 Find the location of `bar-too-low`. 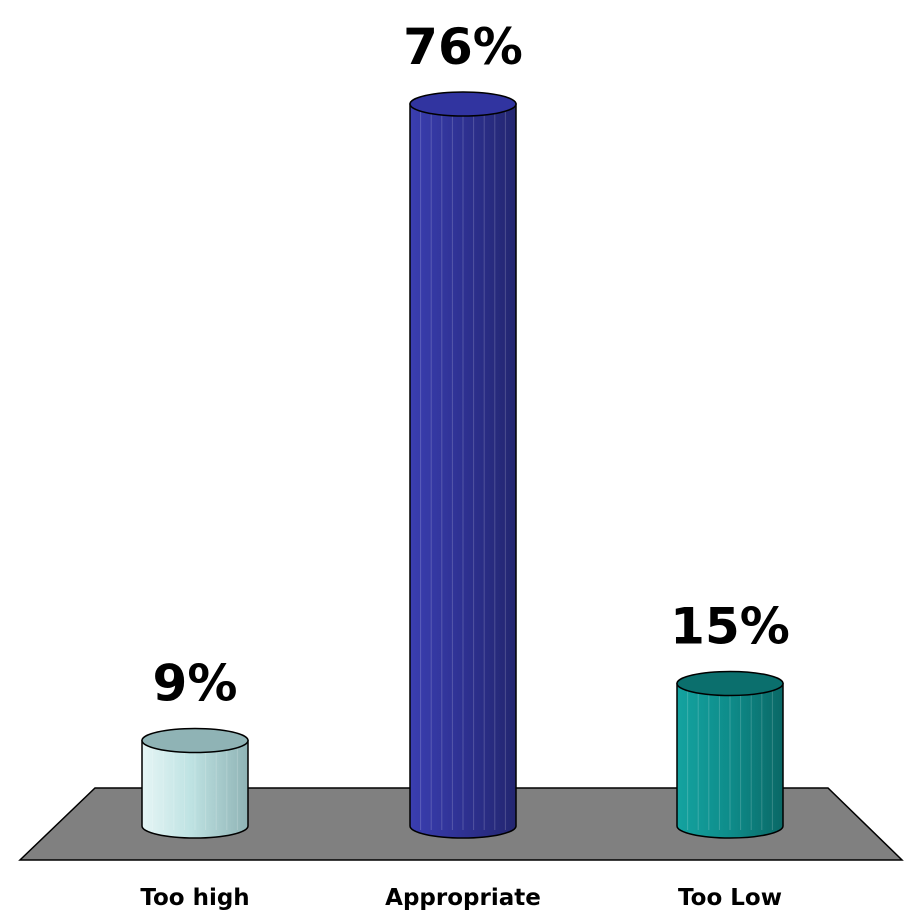

bar-too-low is located at coordinates (730, 754).